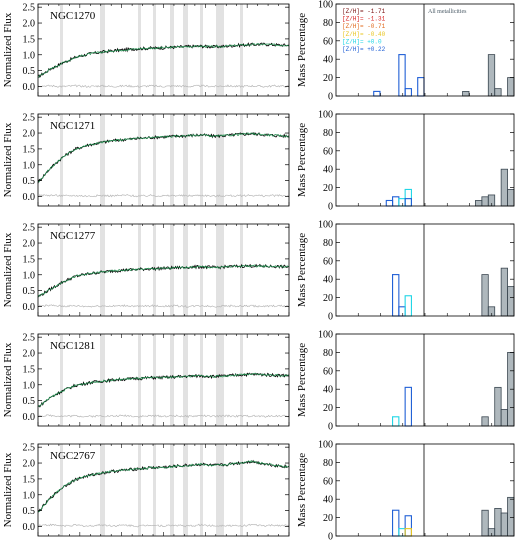 The width and height of the screenshot is (518, 542). Describe the element at coordinates (72, 346) in the screenshot. I see `galaxy-name-label: NGC1281` at that location.